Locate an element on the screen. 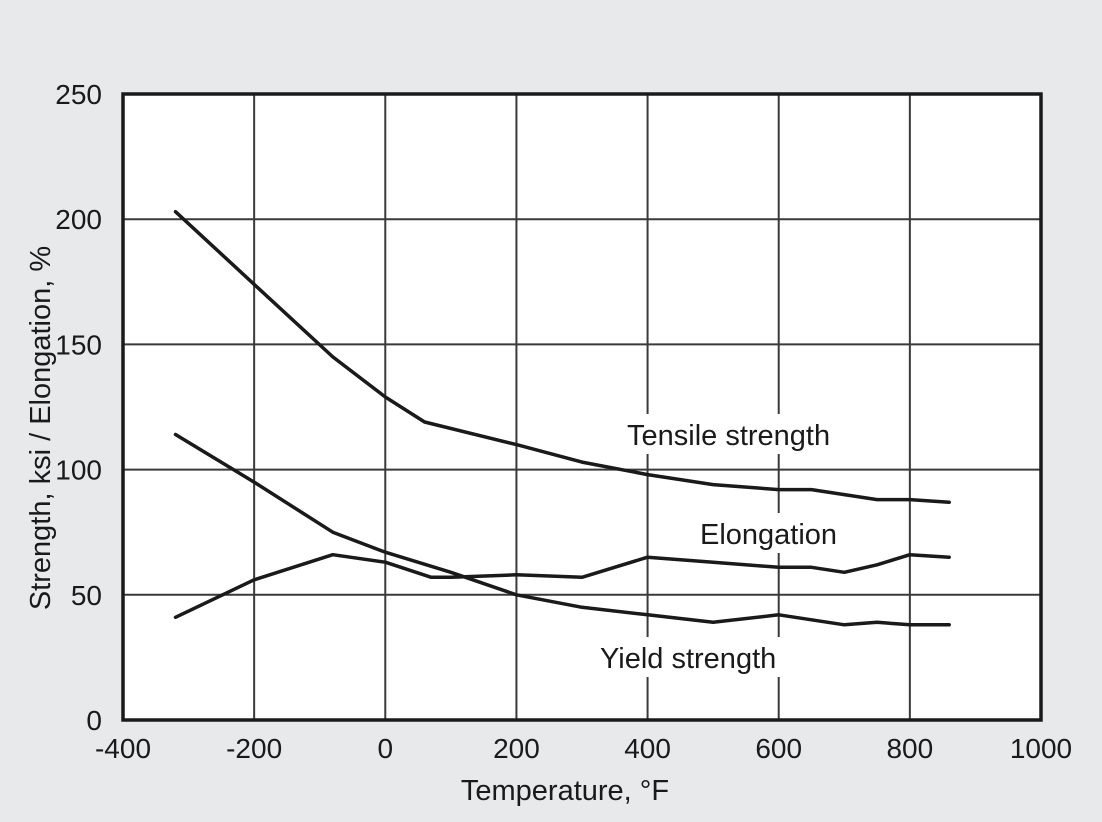 This screenshot has height=822, width=1102. x-tick-label: 0 is located at coordinates (385, 748).